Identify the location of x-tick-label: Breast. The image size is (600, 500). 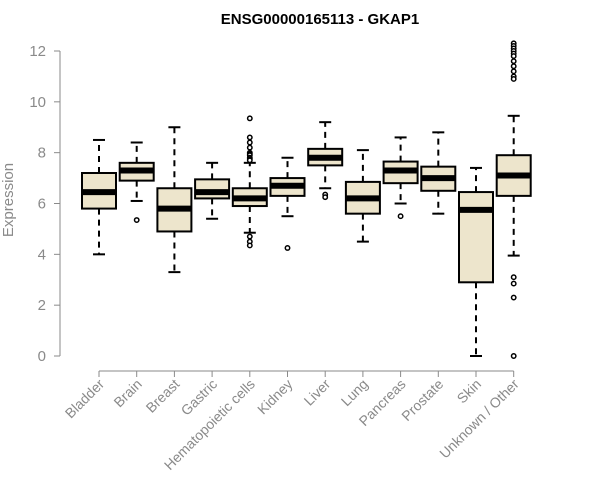
(163, 396).